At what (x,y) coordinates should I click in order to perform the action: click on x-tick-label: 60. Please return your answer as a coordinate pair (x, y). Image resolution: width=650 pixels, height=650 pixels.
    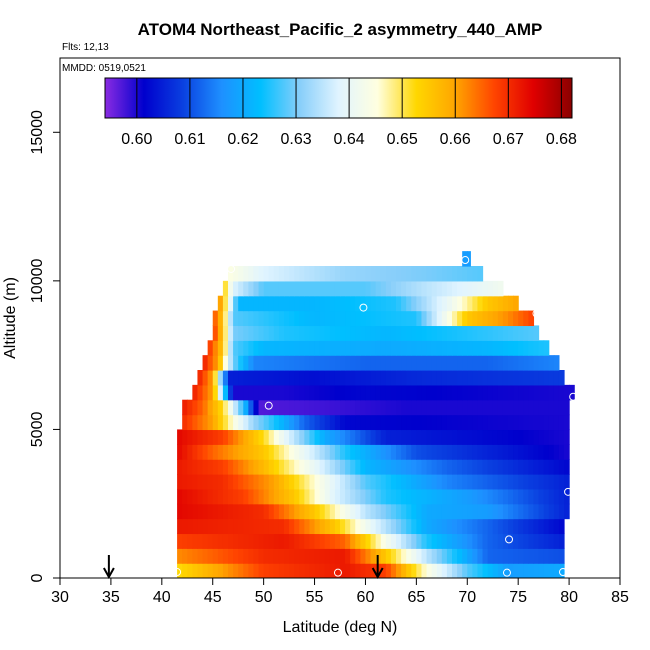
    Looking at the image, I should click on (366, 597).